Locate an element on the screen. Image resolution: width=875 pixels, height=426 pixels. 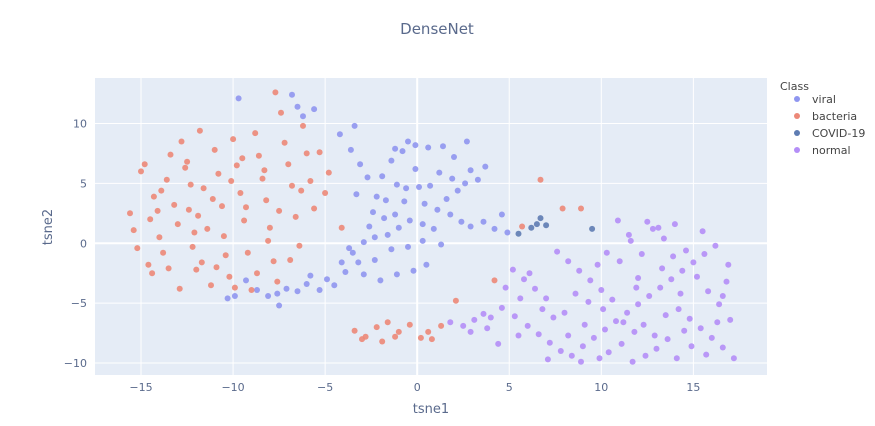
legend-item-label: viral is located at coordinates (824, 99).